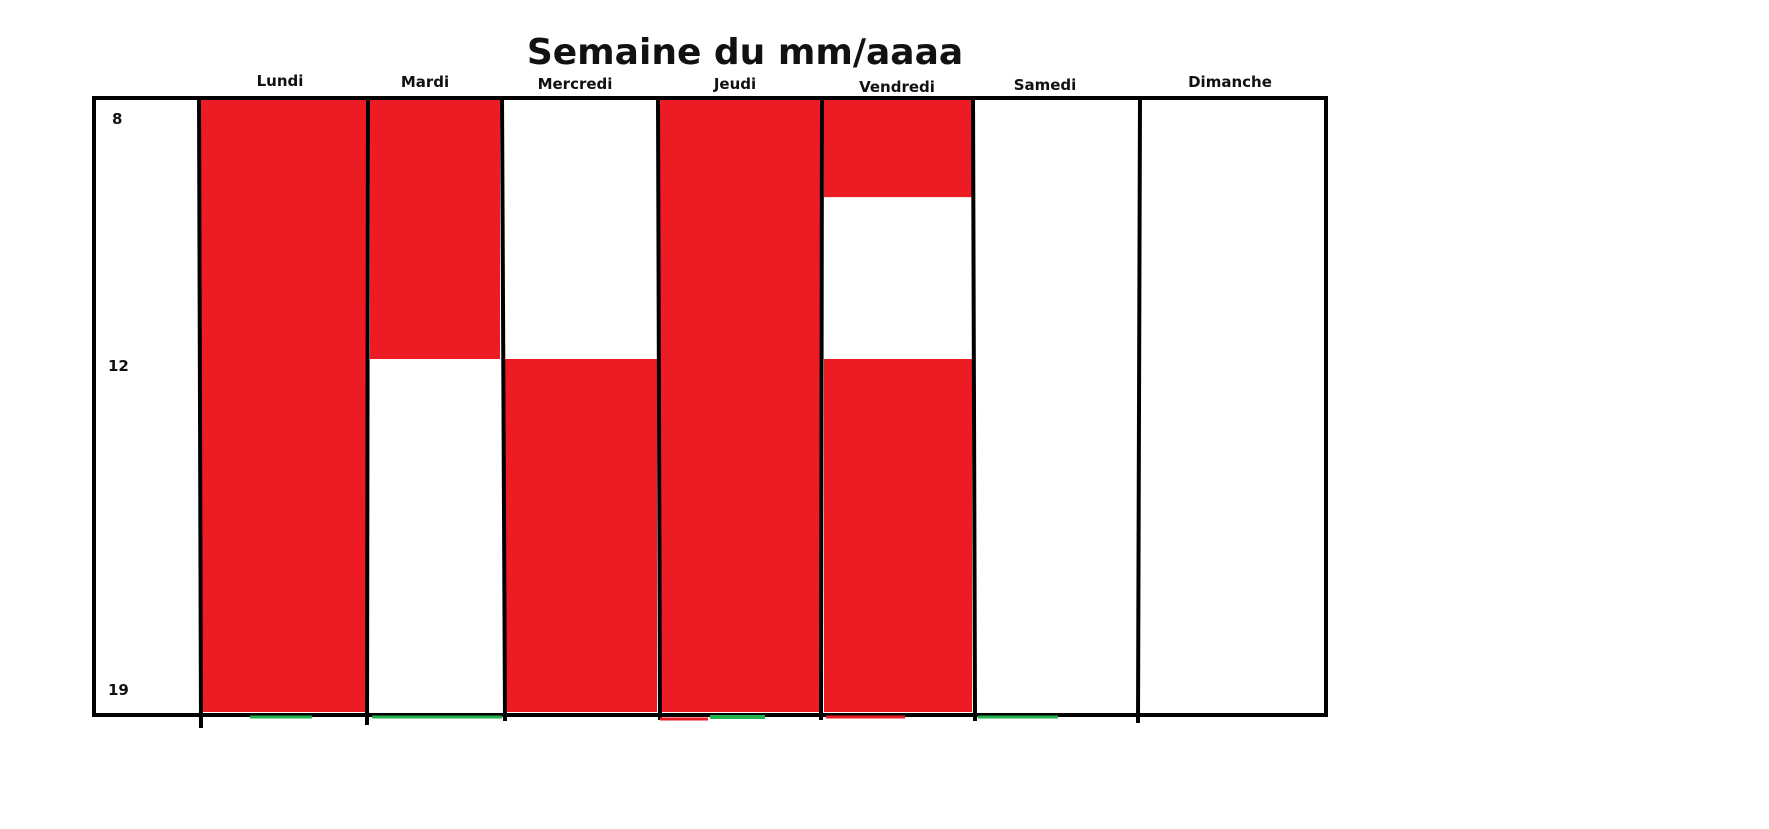  I want to click on day-header-lundi: Lundi, so click(280, 81).